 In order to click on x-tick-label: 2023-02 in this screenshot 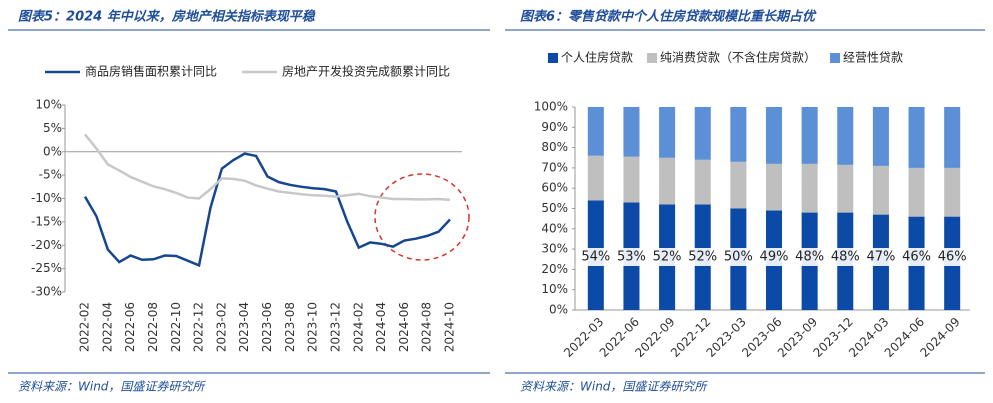, I will do `click(221, 327)`.